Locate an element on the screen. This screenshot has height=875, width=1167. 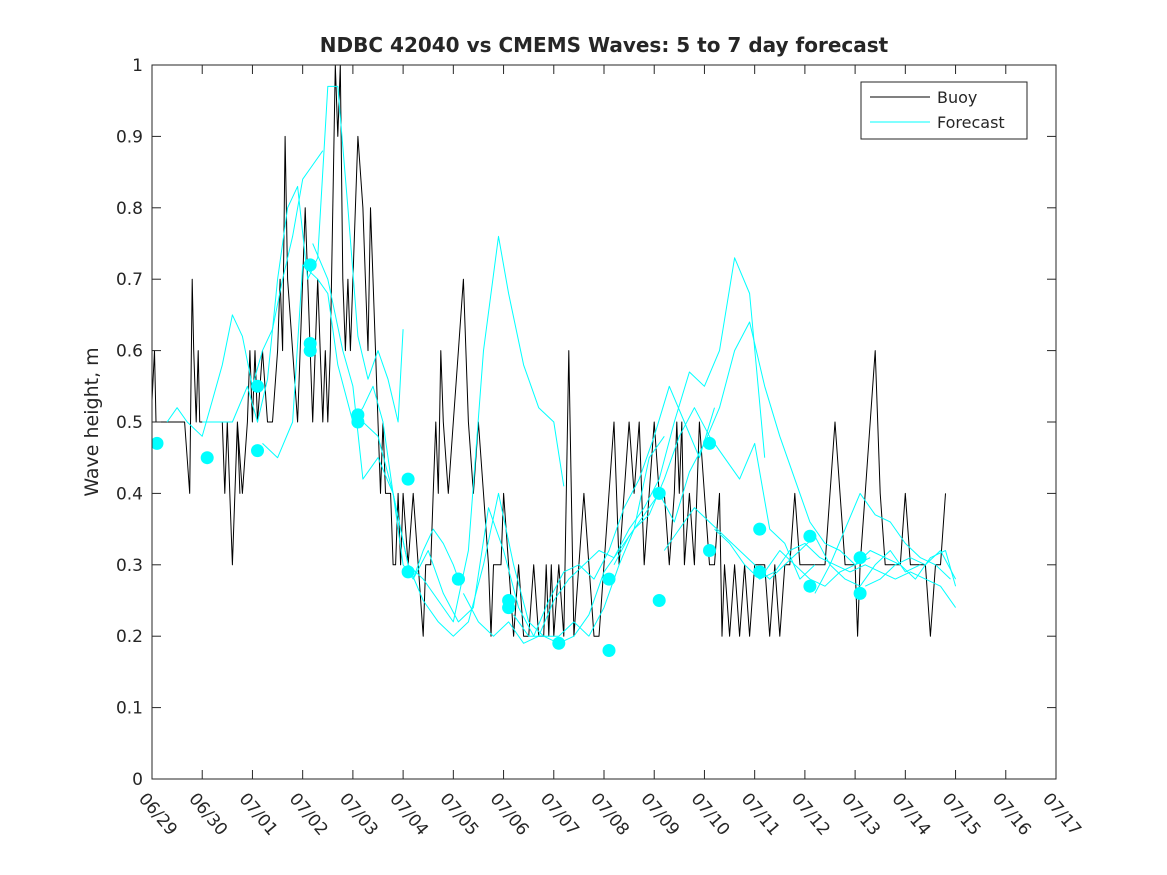
y-tick-label: 0.9 is located at coordinates (129, 137).